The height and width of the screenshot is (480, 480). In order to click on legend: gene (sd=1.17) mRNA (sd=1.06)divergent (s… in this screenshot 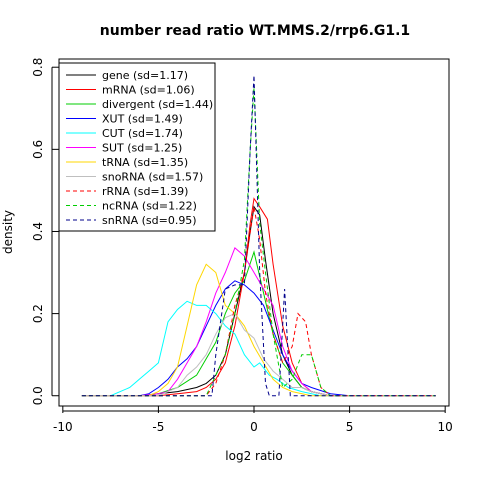, I will do `click(137, 147)`.